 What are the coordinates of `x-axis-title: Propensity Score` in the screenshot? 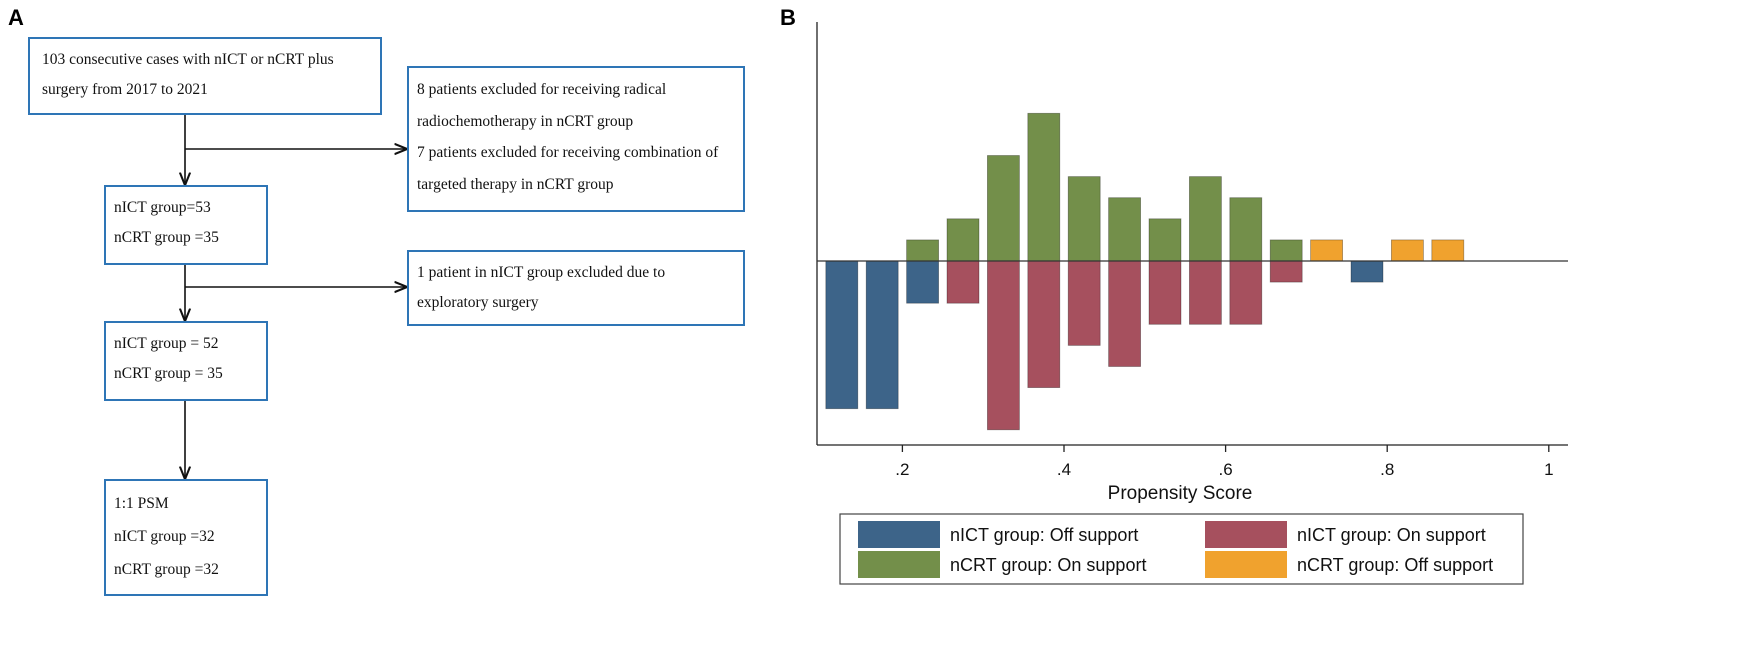 It's located at (1180, 493).